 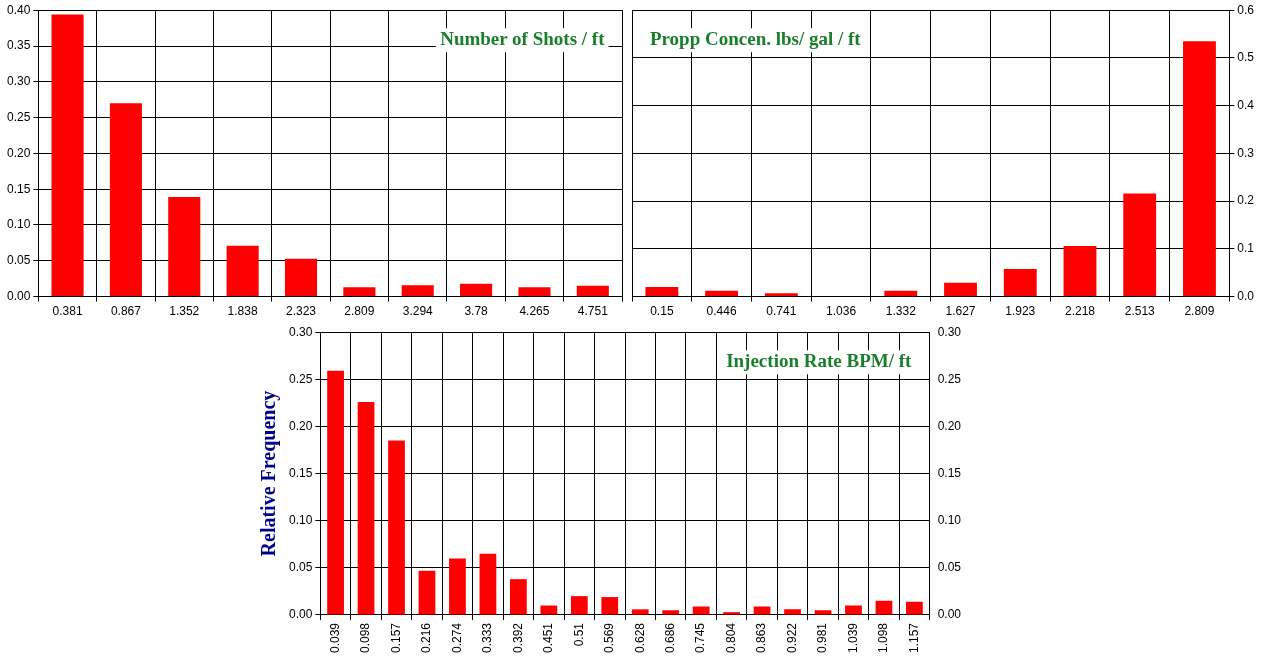 I want to click on y2-tick-label: 0.4, so click(x=1246, y=104).